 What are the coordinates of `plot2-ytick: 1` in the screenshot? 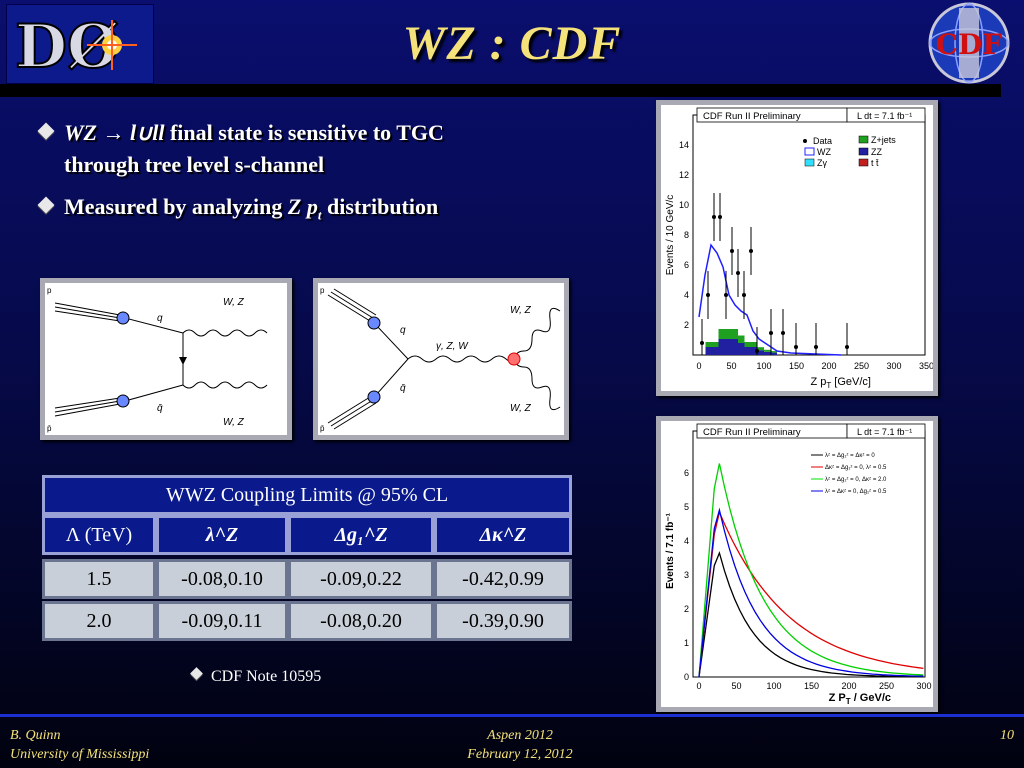 It's located at (686, 643).